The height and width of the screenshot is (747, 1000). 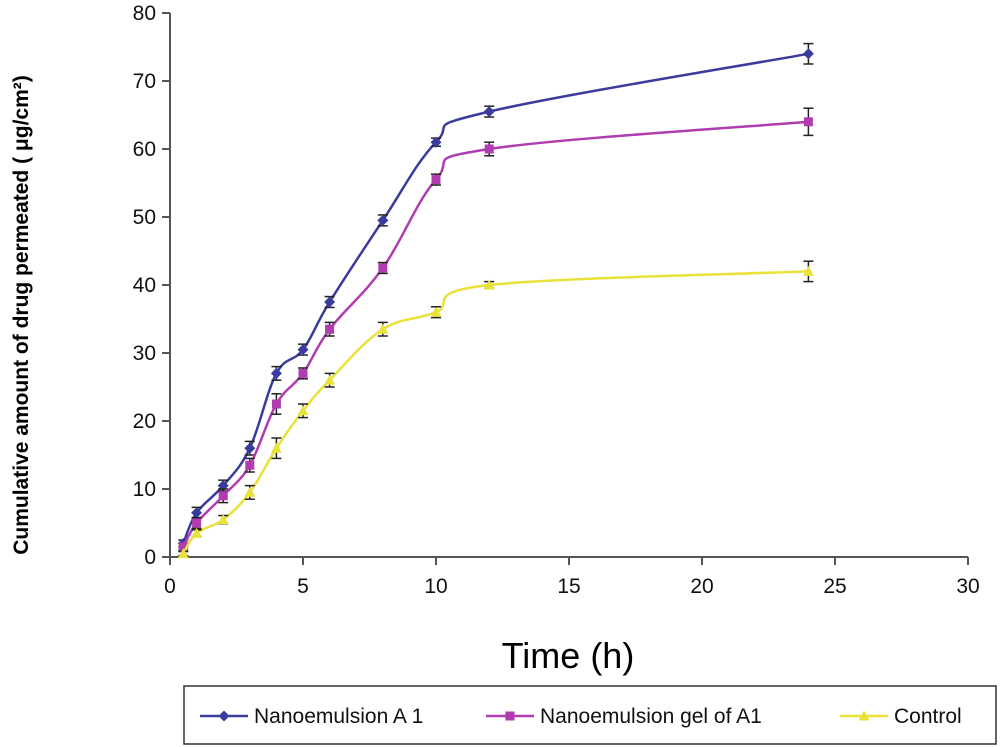 I want to click on y-tick-label: 40, so click(x=144, y=285).